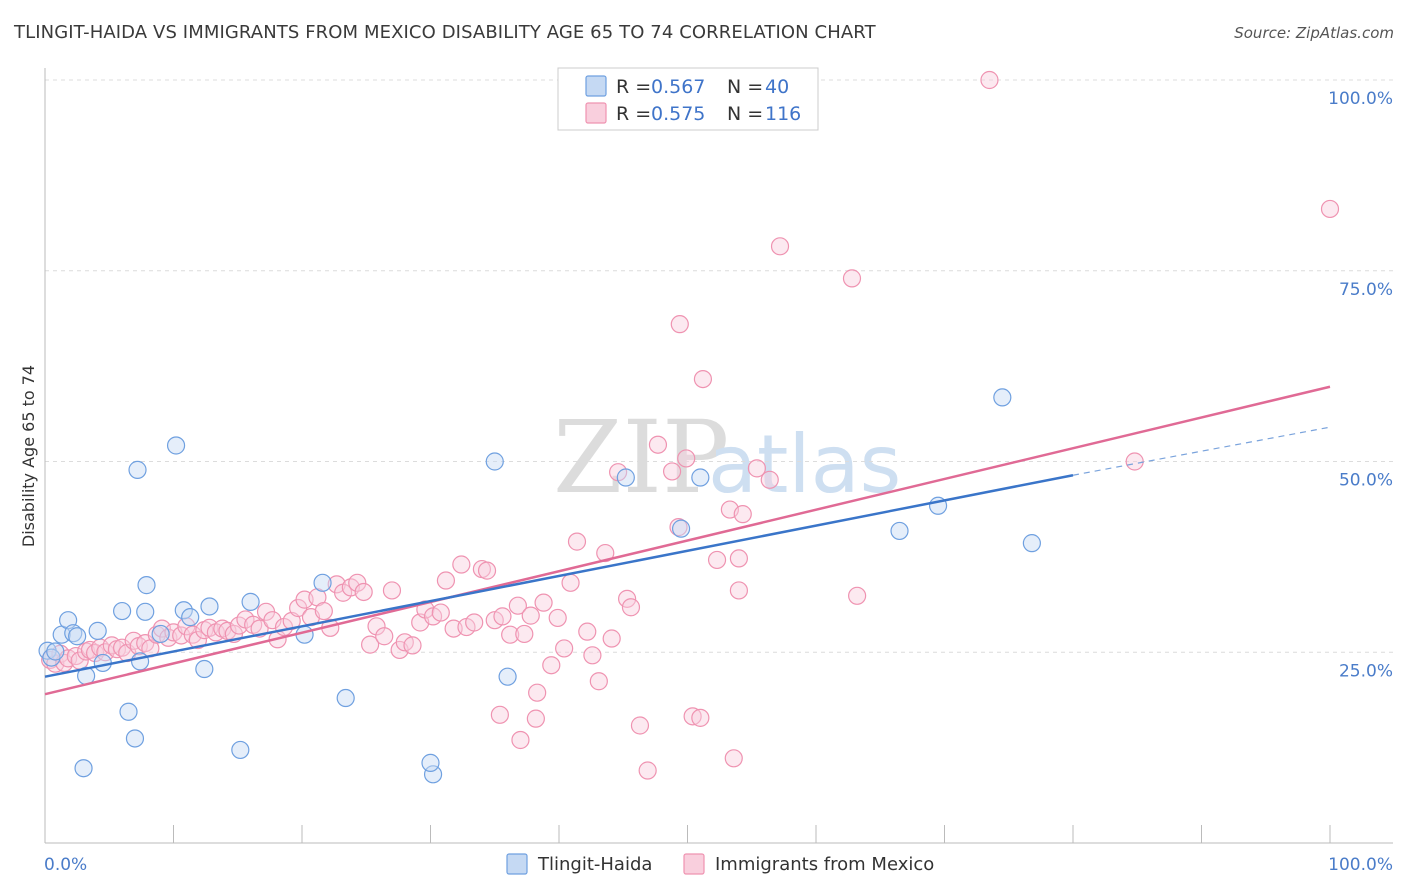 Image resolution: width=1406 pixels, height=892 pixels. I want to click on x-tick-label-min: 0.0%, so click(65, 865).